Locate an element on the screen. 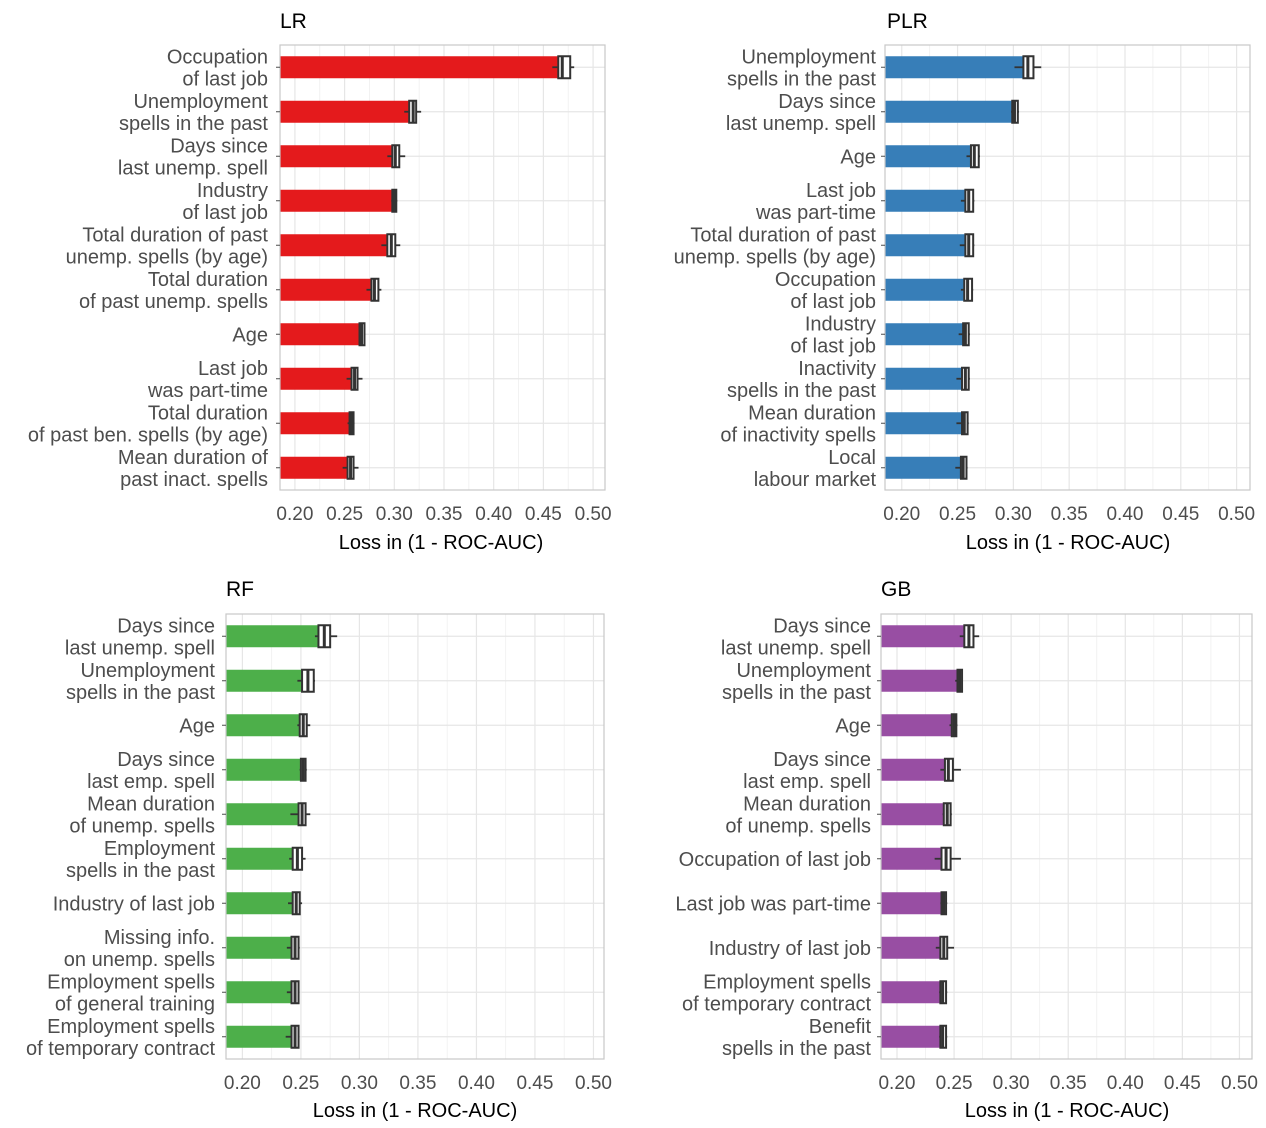 Image resolution: width=1266 pixels, height=1128 pixels. x-axis-title: Loss in (1 - ROC-AUC) is located at coordinates (1068, 543).